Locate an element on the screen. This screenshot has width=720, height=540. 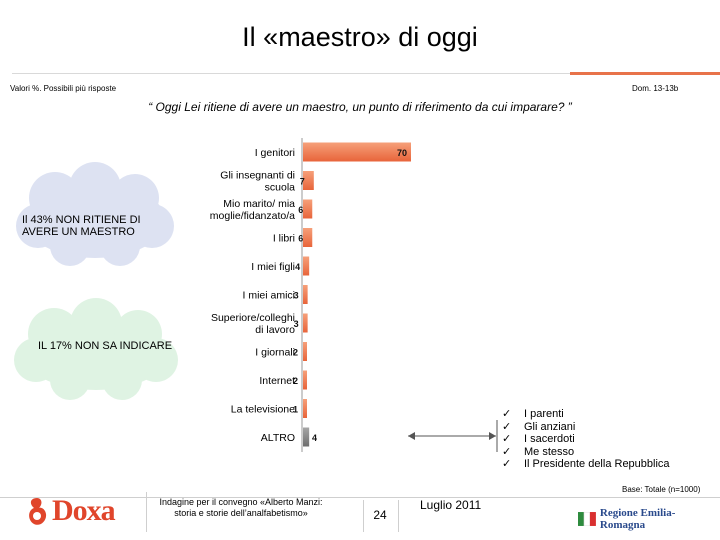
slide-title: Il «maestro» di oggi is located at coordinates (360, 37).